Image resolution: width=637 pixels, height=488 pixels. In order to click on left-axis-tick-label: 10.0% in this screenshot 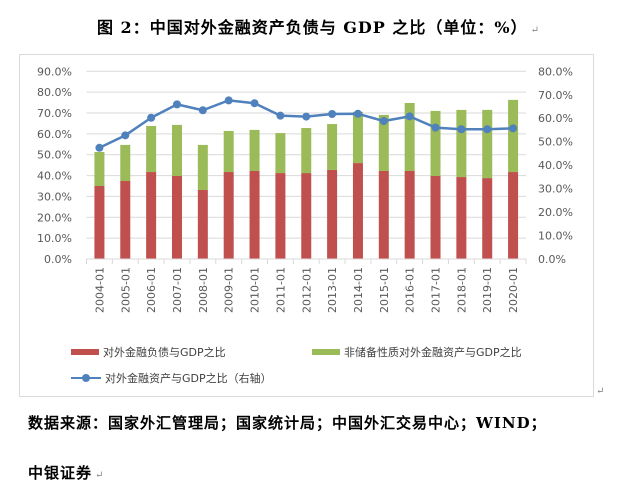, I will do `click(54, 238)`.